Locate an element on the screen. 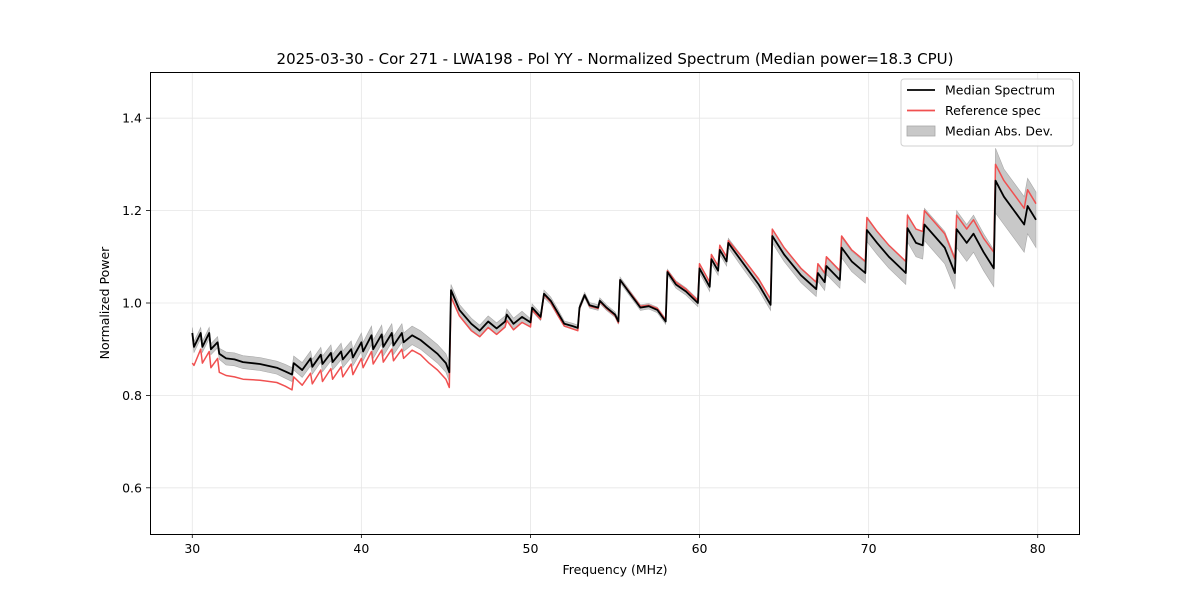 This screenshot has width=1200, height=600. legend-label-0: Median Spectrum is located at coordinates (1000, 90).